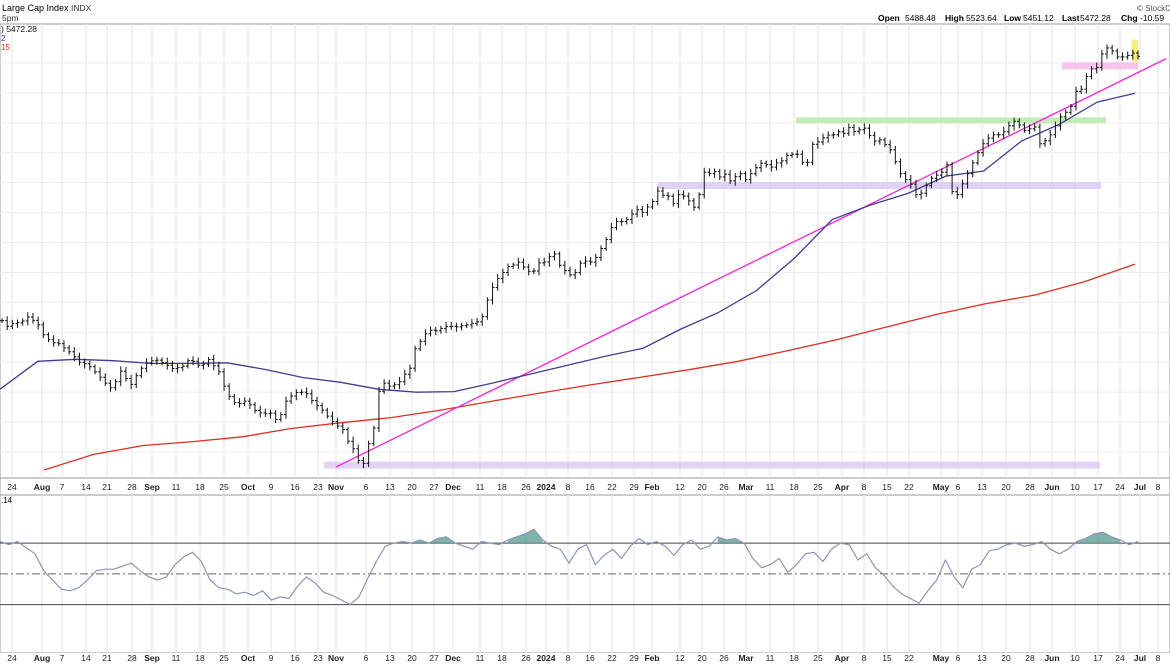  Describe the element at coordinates (176, 658) in the screenshot. I see `x-tick-label-rsi: 11` at that location.